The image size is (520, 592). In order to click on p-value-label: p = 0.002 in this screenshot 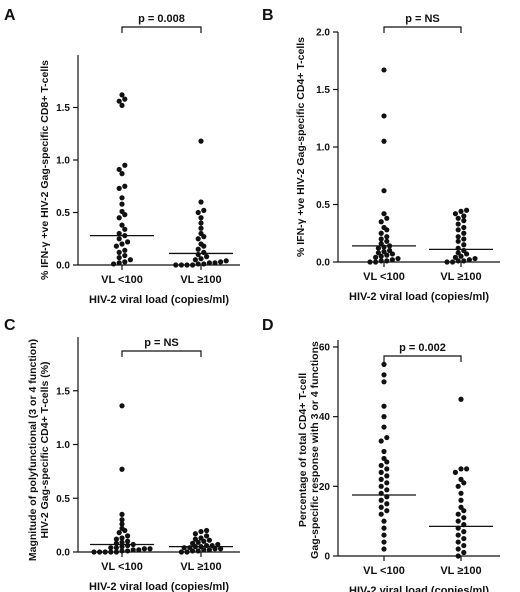, I will do `click(422, 348)`.